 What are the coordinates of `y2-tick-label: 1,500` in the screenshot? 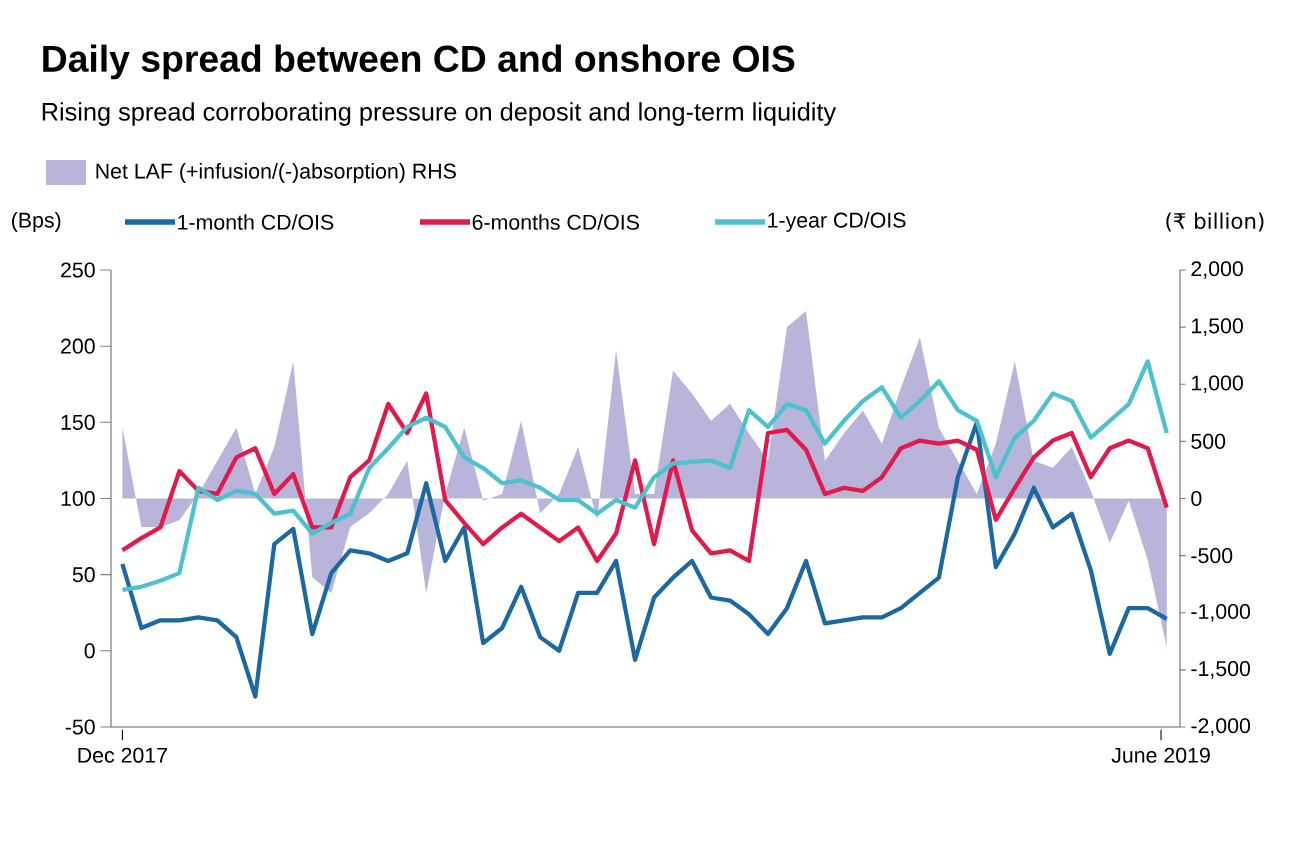 It's located at (1217, 327).